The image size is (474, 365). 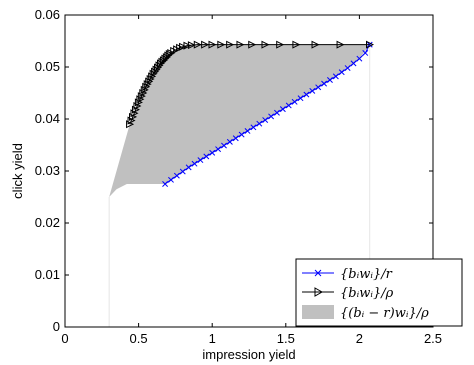 I want to click on legend: {bᵢwᵢ}/r {bᵢwᵢ}/ρ {(bᵢ − r)wᵢ}/ρ, so click(x=379, y=292).